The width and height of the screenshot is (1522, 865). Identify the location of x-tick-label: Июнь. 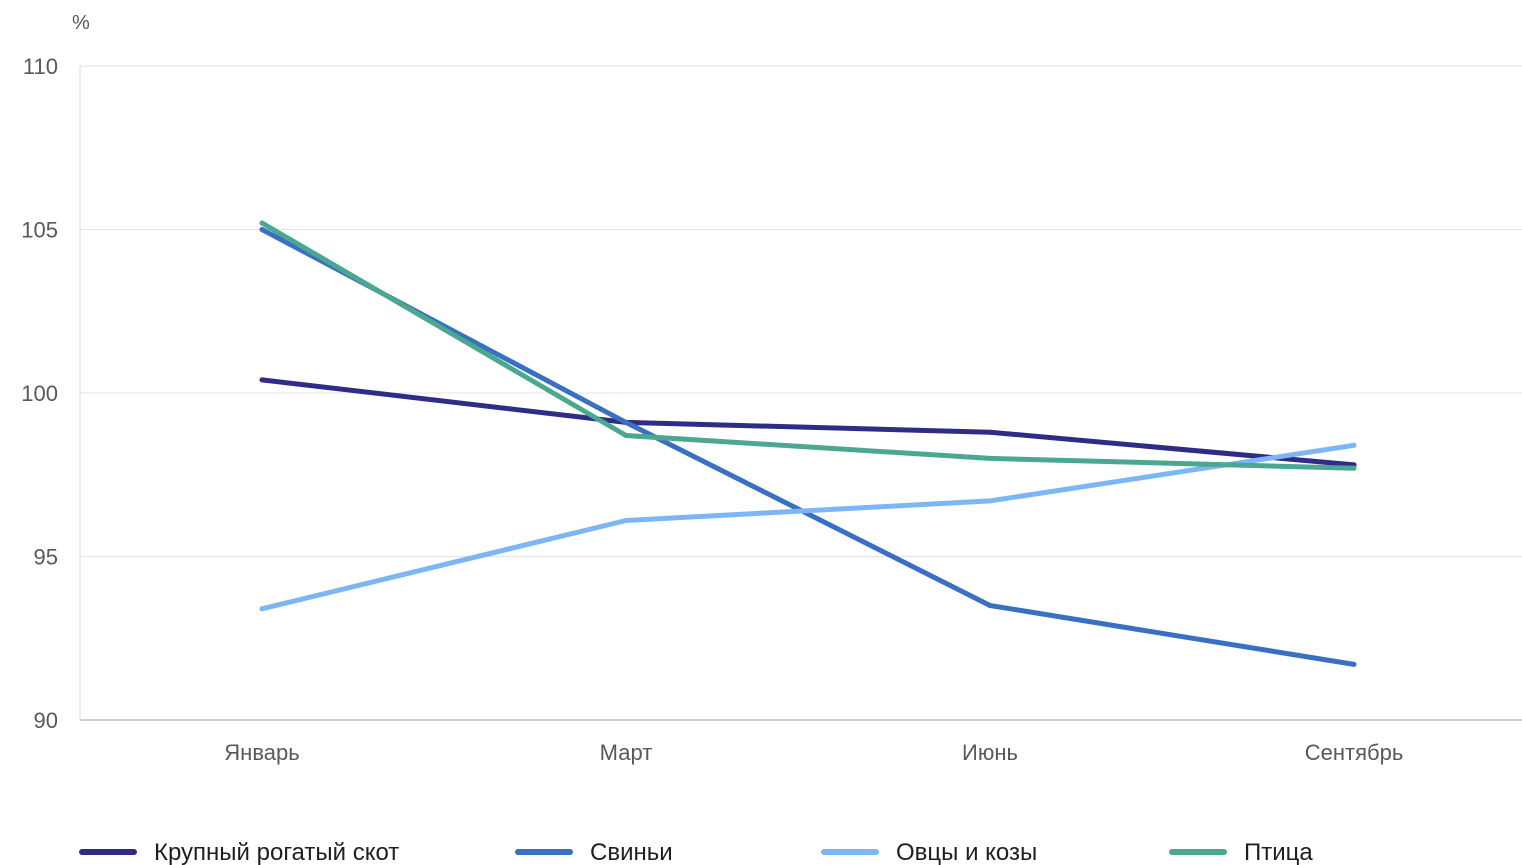
(990, 752).